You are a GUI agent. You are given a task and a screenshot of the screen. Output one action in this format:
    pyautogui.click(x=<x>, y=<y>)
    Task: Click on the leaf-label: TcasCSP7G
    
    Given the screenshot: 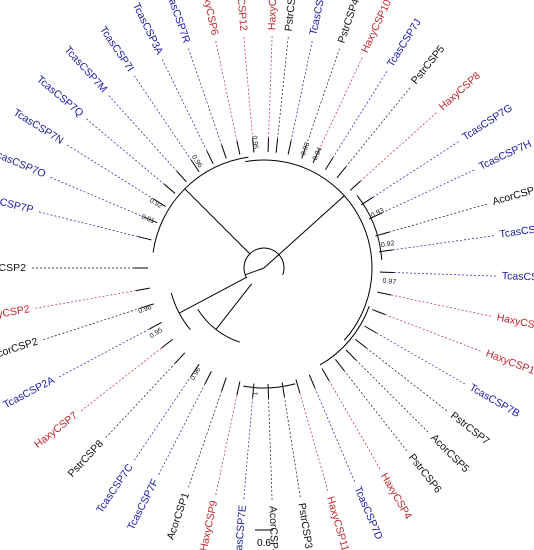 What is the action you would take?
    pyautogui.click(x=487, y=122)
    